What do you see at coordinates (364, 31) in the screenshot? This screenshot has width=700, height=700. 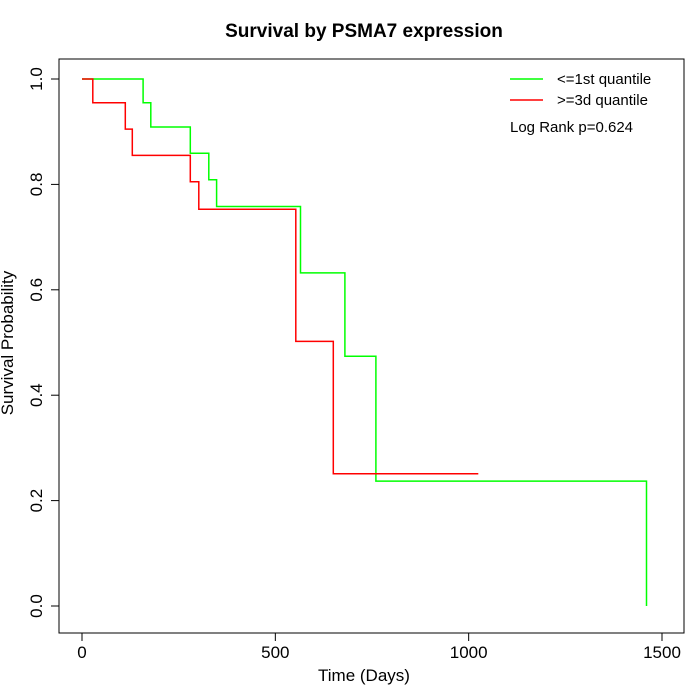 I see `chart-title: Survival by PSMA7 expression` at bounding box center [364, 31].